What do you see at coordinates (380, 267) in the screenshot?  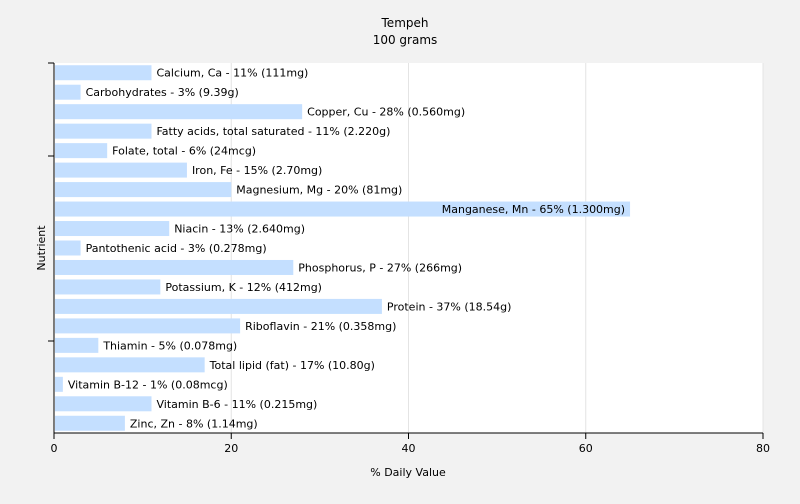 I see `bar-label: Phosphorus, P - 27% (266mg)` at bounding box center [380, 267].